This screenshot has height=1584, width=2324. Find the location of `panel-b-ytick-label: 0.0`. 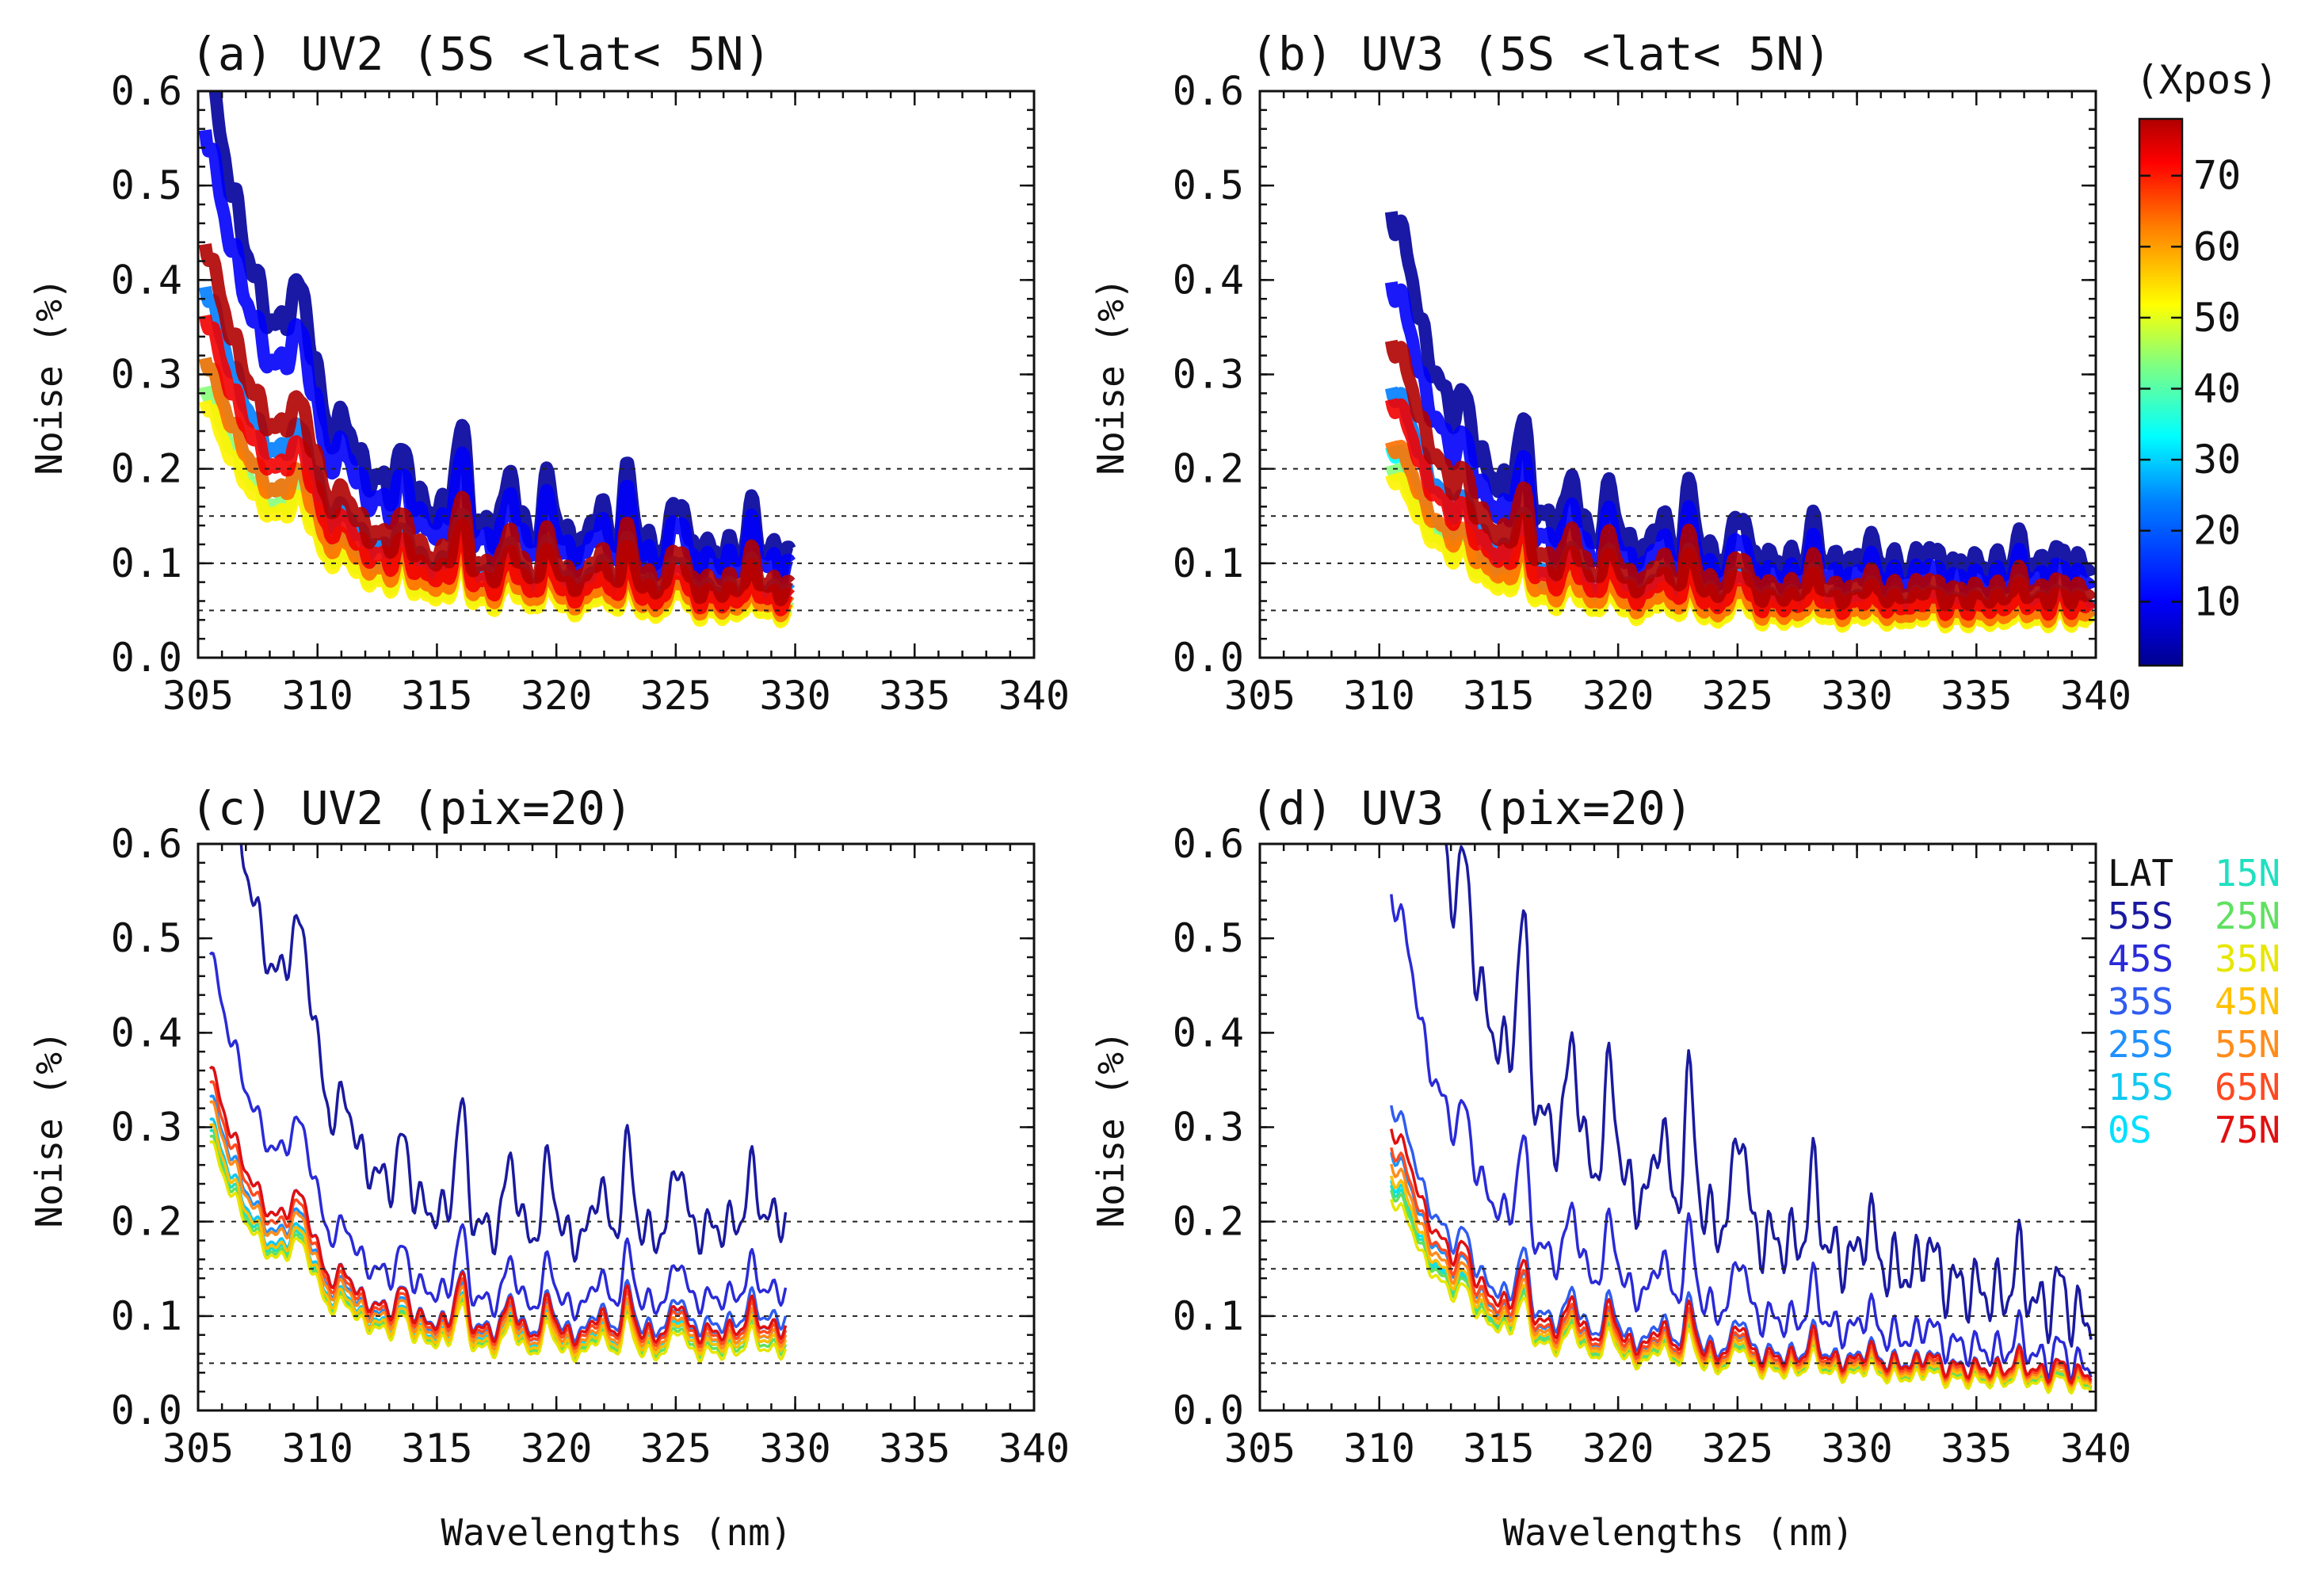

panel-b-ytick-label: 0.0 is located at coordinates (1208, 658).